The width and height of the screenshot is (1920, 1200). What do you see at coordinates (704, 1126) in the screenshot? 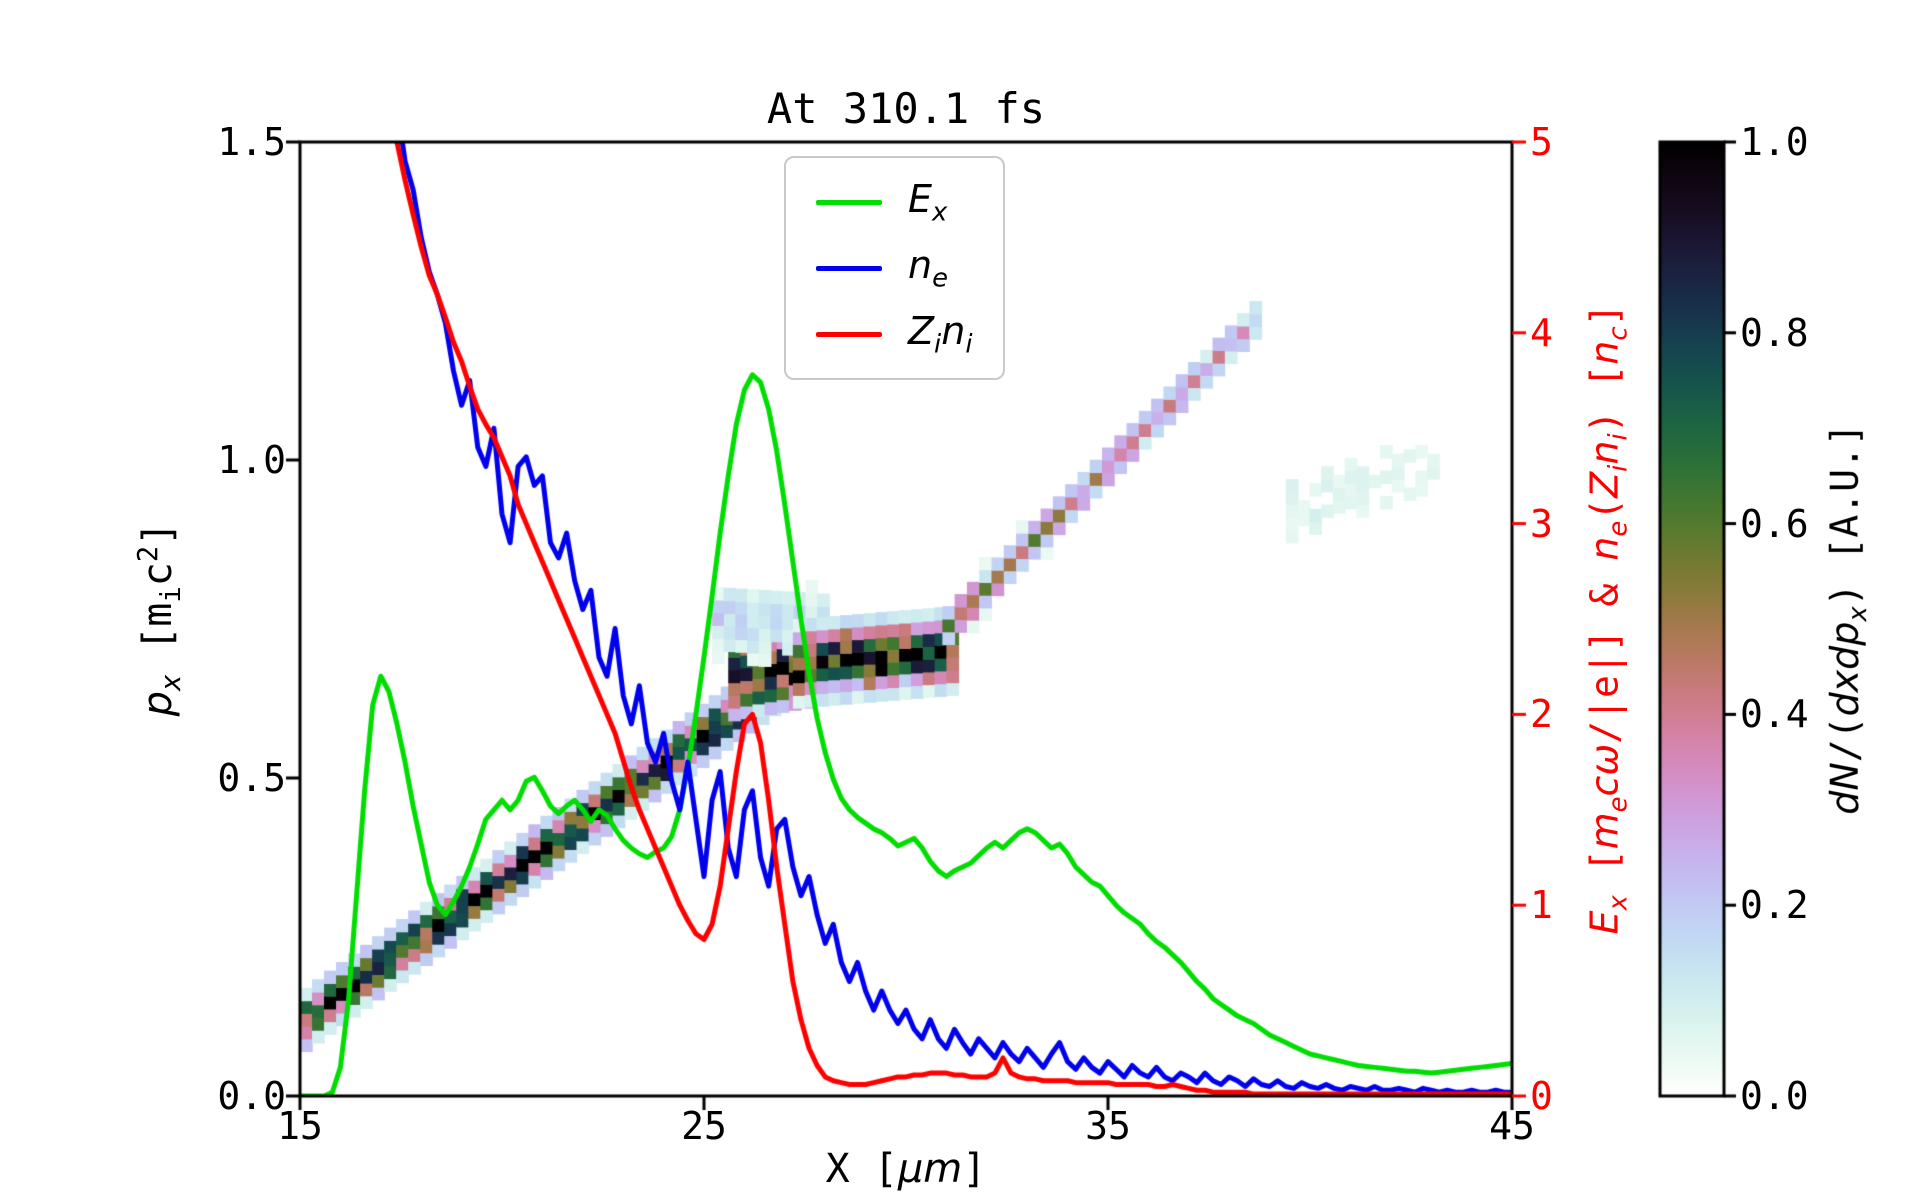
I see `x-tick-label: 25` at bounding box center [704, 1126].